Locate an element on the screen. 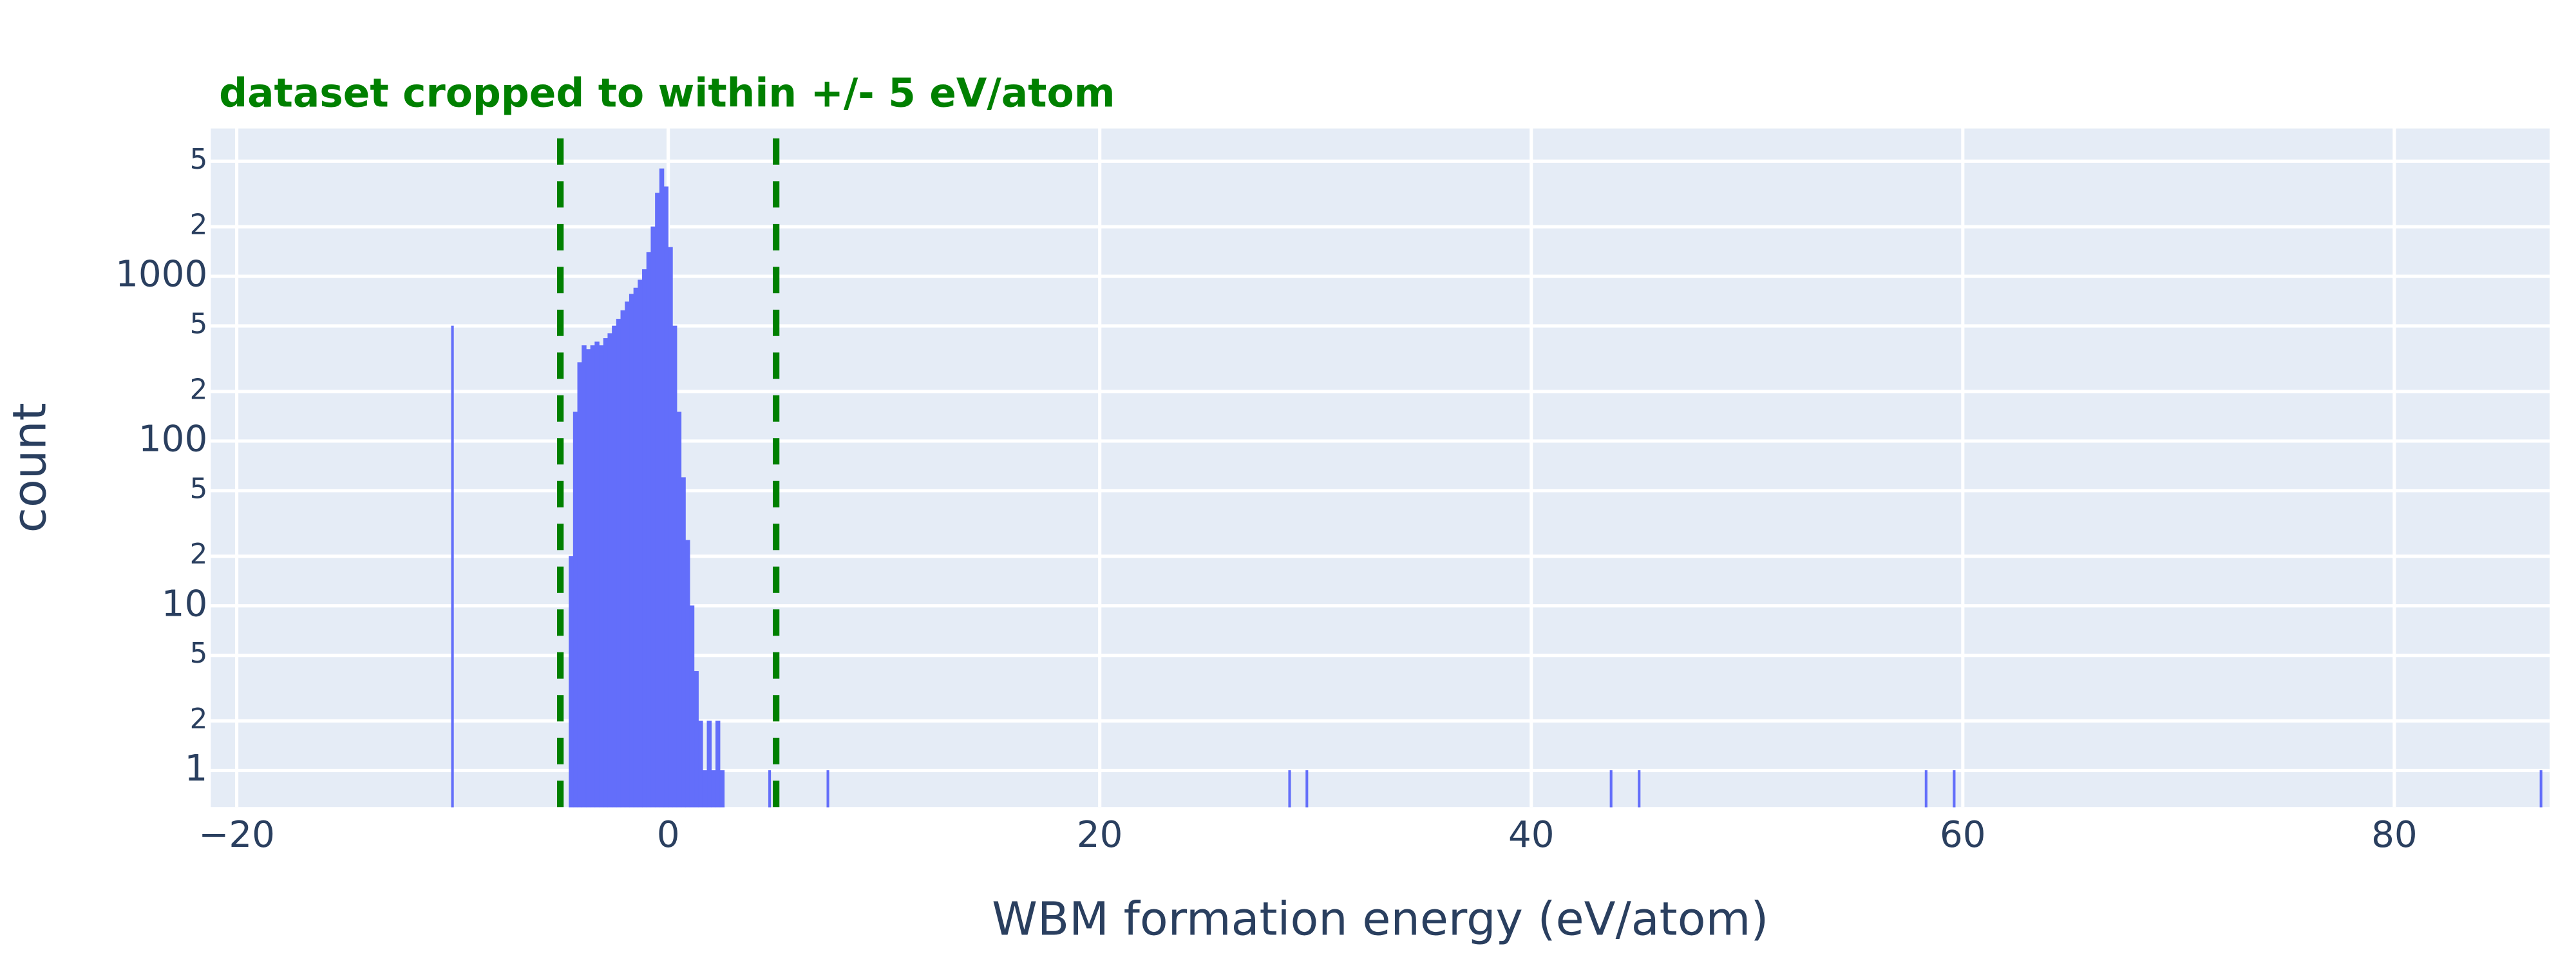  x-tick-label: 80 is located at coordinates (2394, 835).